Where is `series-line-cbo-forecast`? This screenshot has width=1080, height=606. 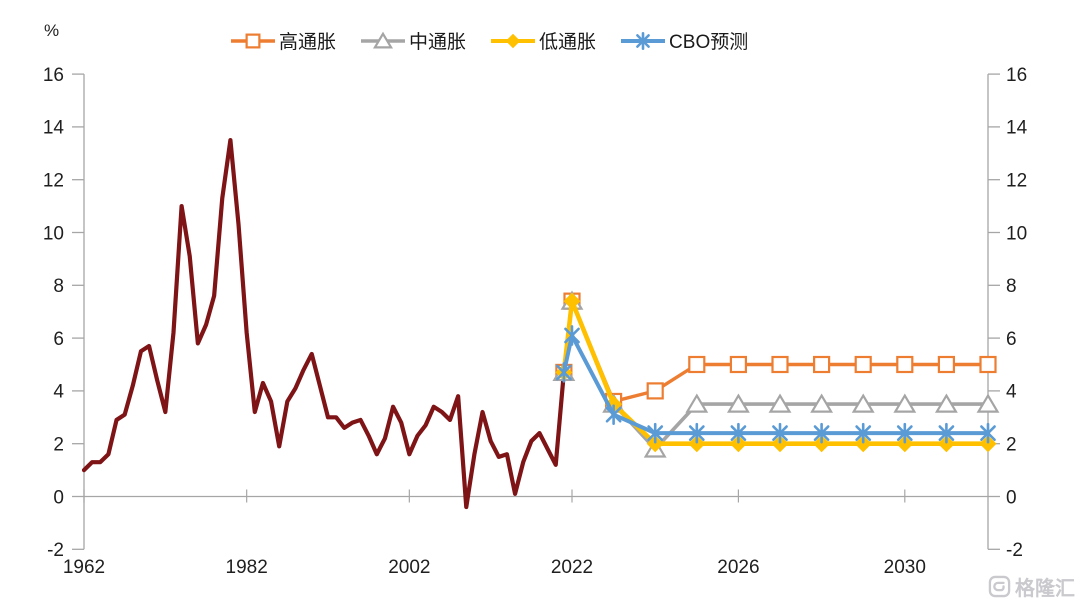 series-line-cbo-forecast is located at coordinates (775, 384).